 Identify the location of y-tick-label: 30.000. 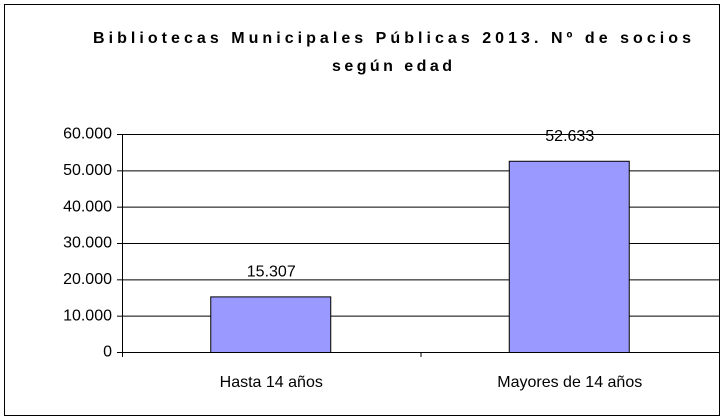
(87, 243).